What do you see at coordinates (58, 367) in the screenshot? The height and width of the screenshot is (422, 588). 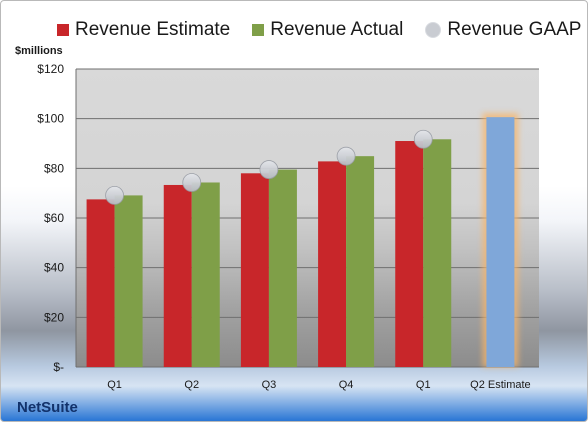 I see `y-tick-label: $-` at bounding box center [58, 367].